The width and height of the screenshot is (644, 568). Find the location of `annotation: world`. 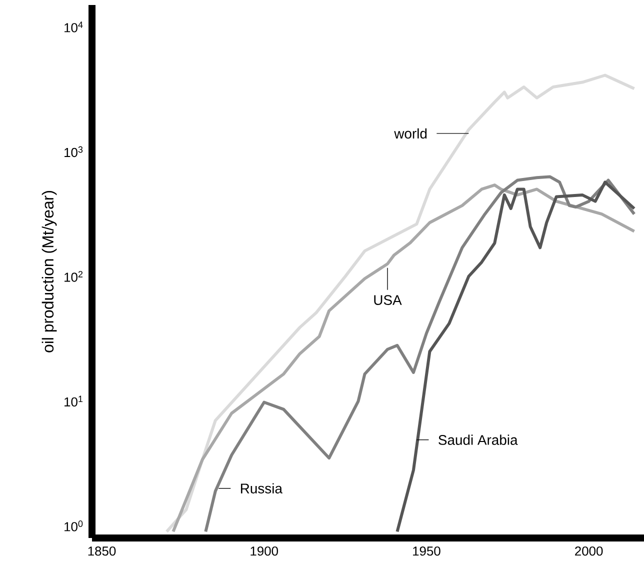

annotation: world is located at coordinates (410, 133).